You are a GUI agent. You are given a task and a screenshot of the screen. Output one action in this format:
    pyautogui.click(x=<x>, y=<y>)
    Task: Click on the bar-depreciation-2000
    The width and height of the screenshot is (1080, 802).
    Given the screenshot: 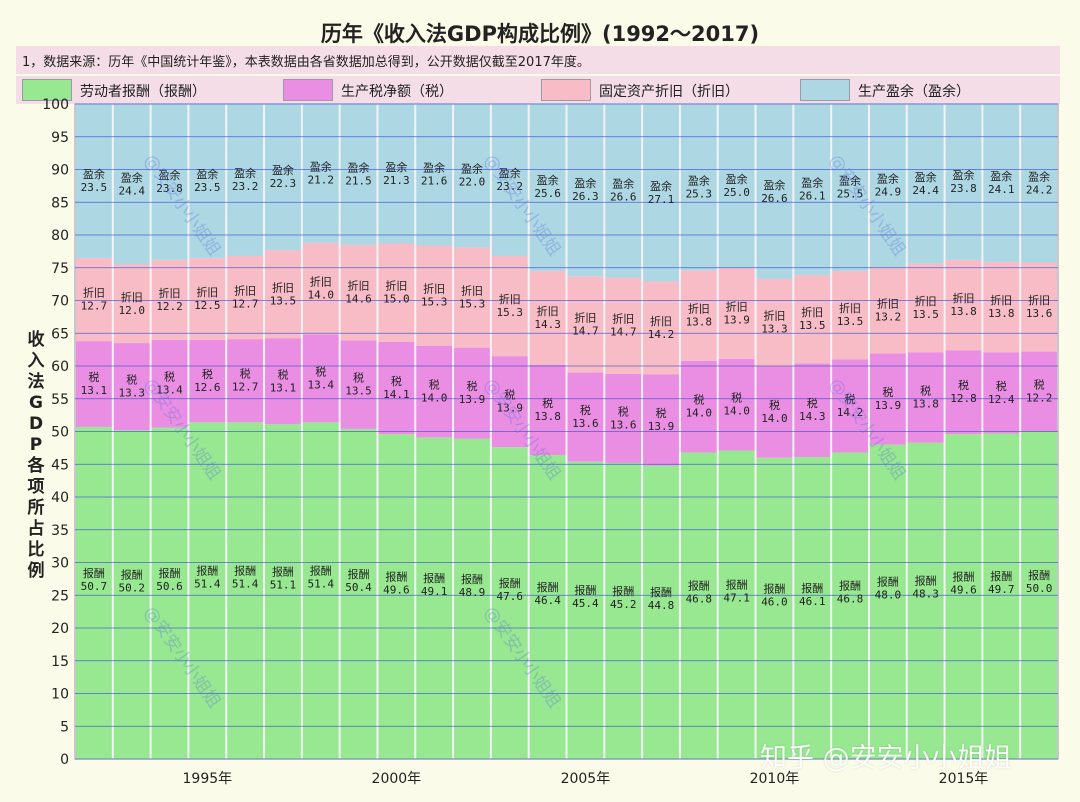 What is the action you would take?
    pyautogui.click(x=396, y=292)
    